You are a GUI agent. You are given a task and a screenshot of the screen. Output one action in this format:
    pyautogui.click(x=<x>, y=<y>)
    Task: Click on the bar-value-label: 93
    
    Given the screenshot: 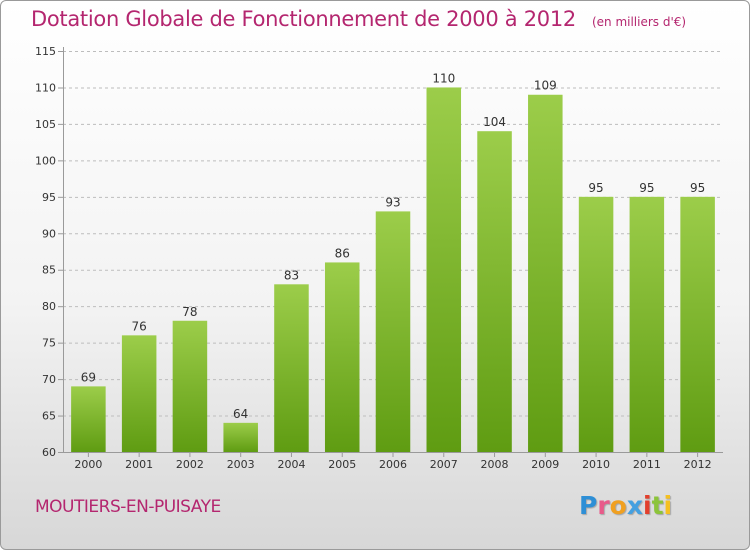 What is the action you would take?
    pyautogui.click(x=392, y=202)
    